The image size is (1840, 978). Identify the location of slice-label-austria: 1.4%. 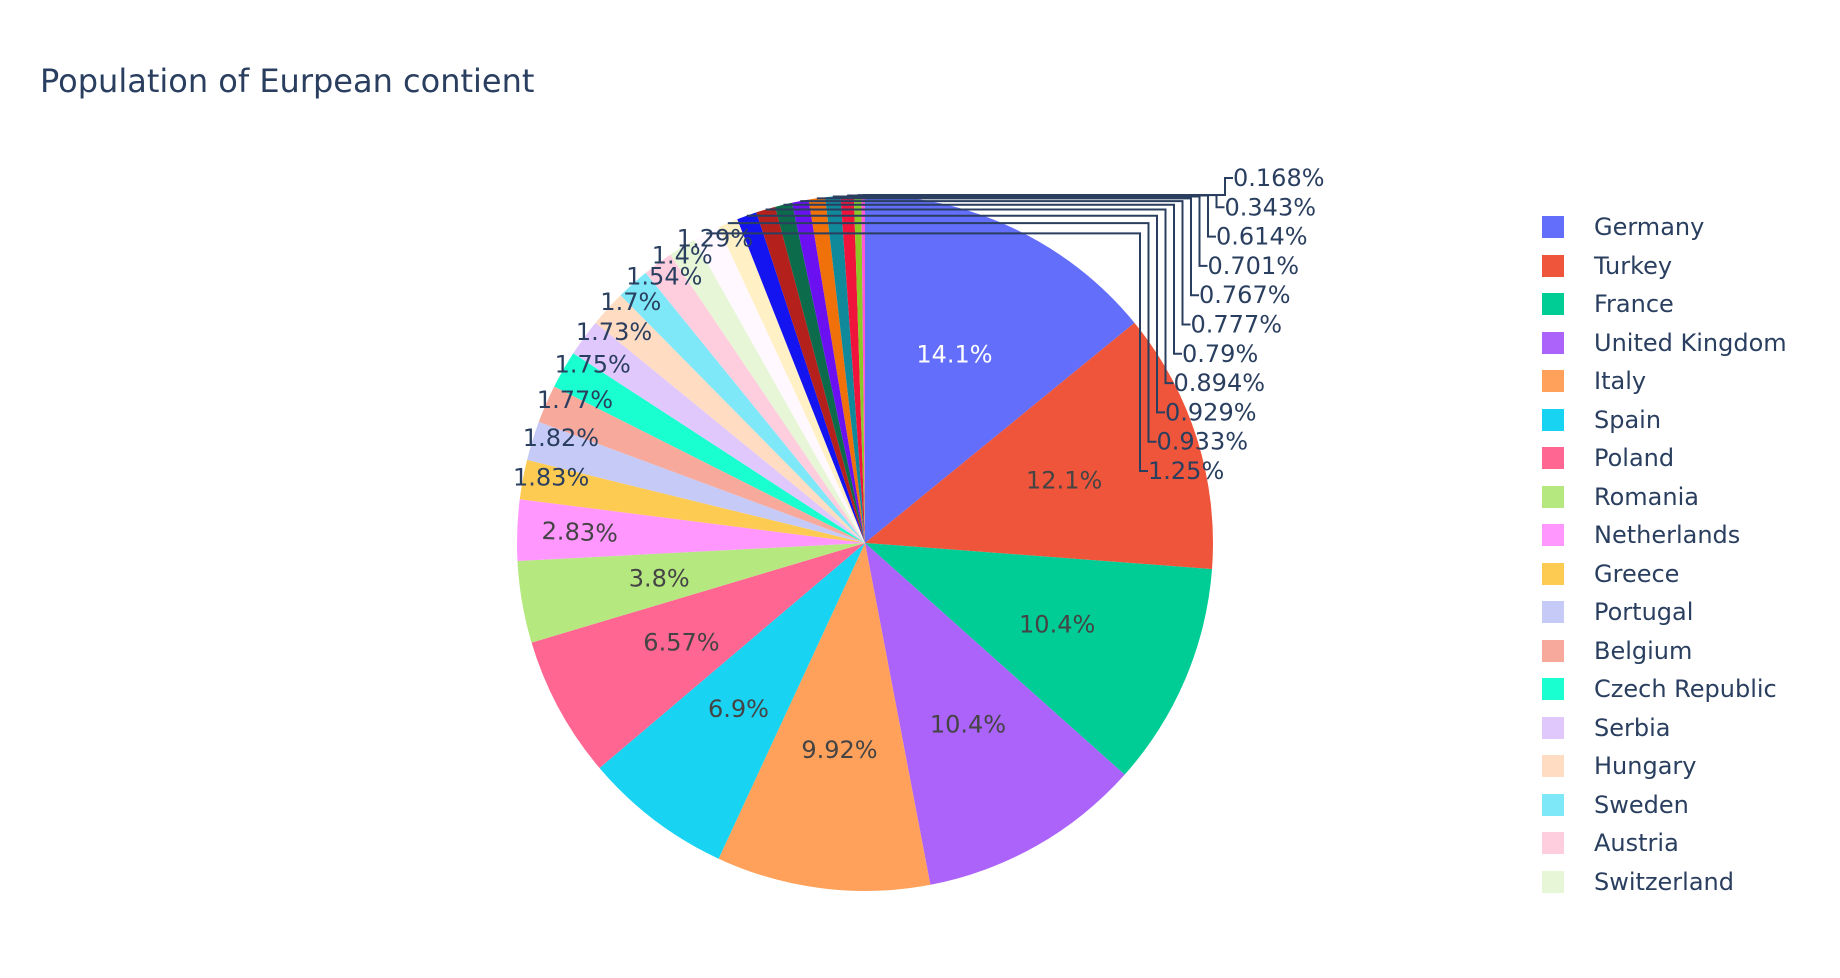
(682, 255).